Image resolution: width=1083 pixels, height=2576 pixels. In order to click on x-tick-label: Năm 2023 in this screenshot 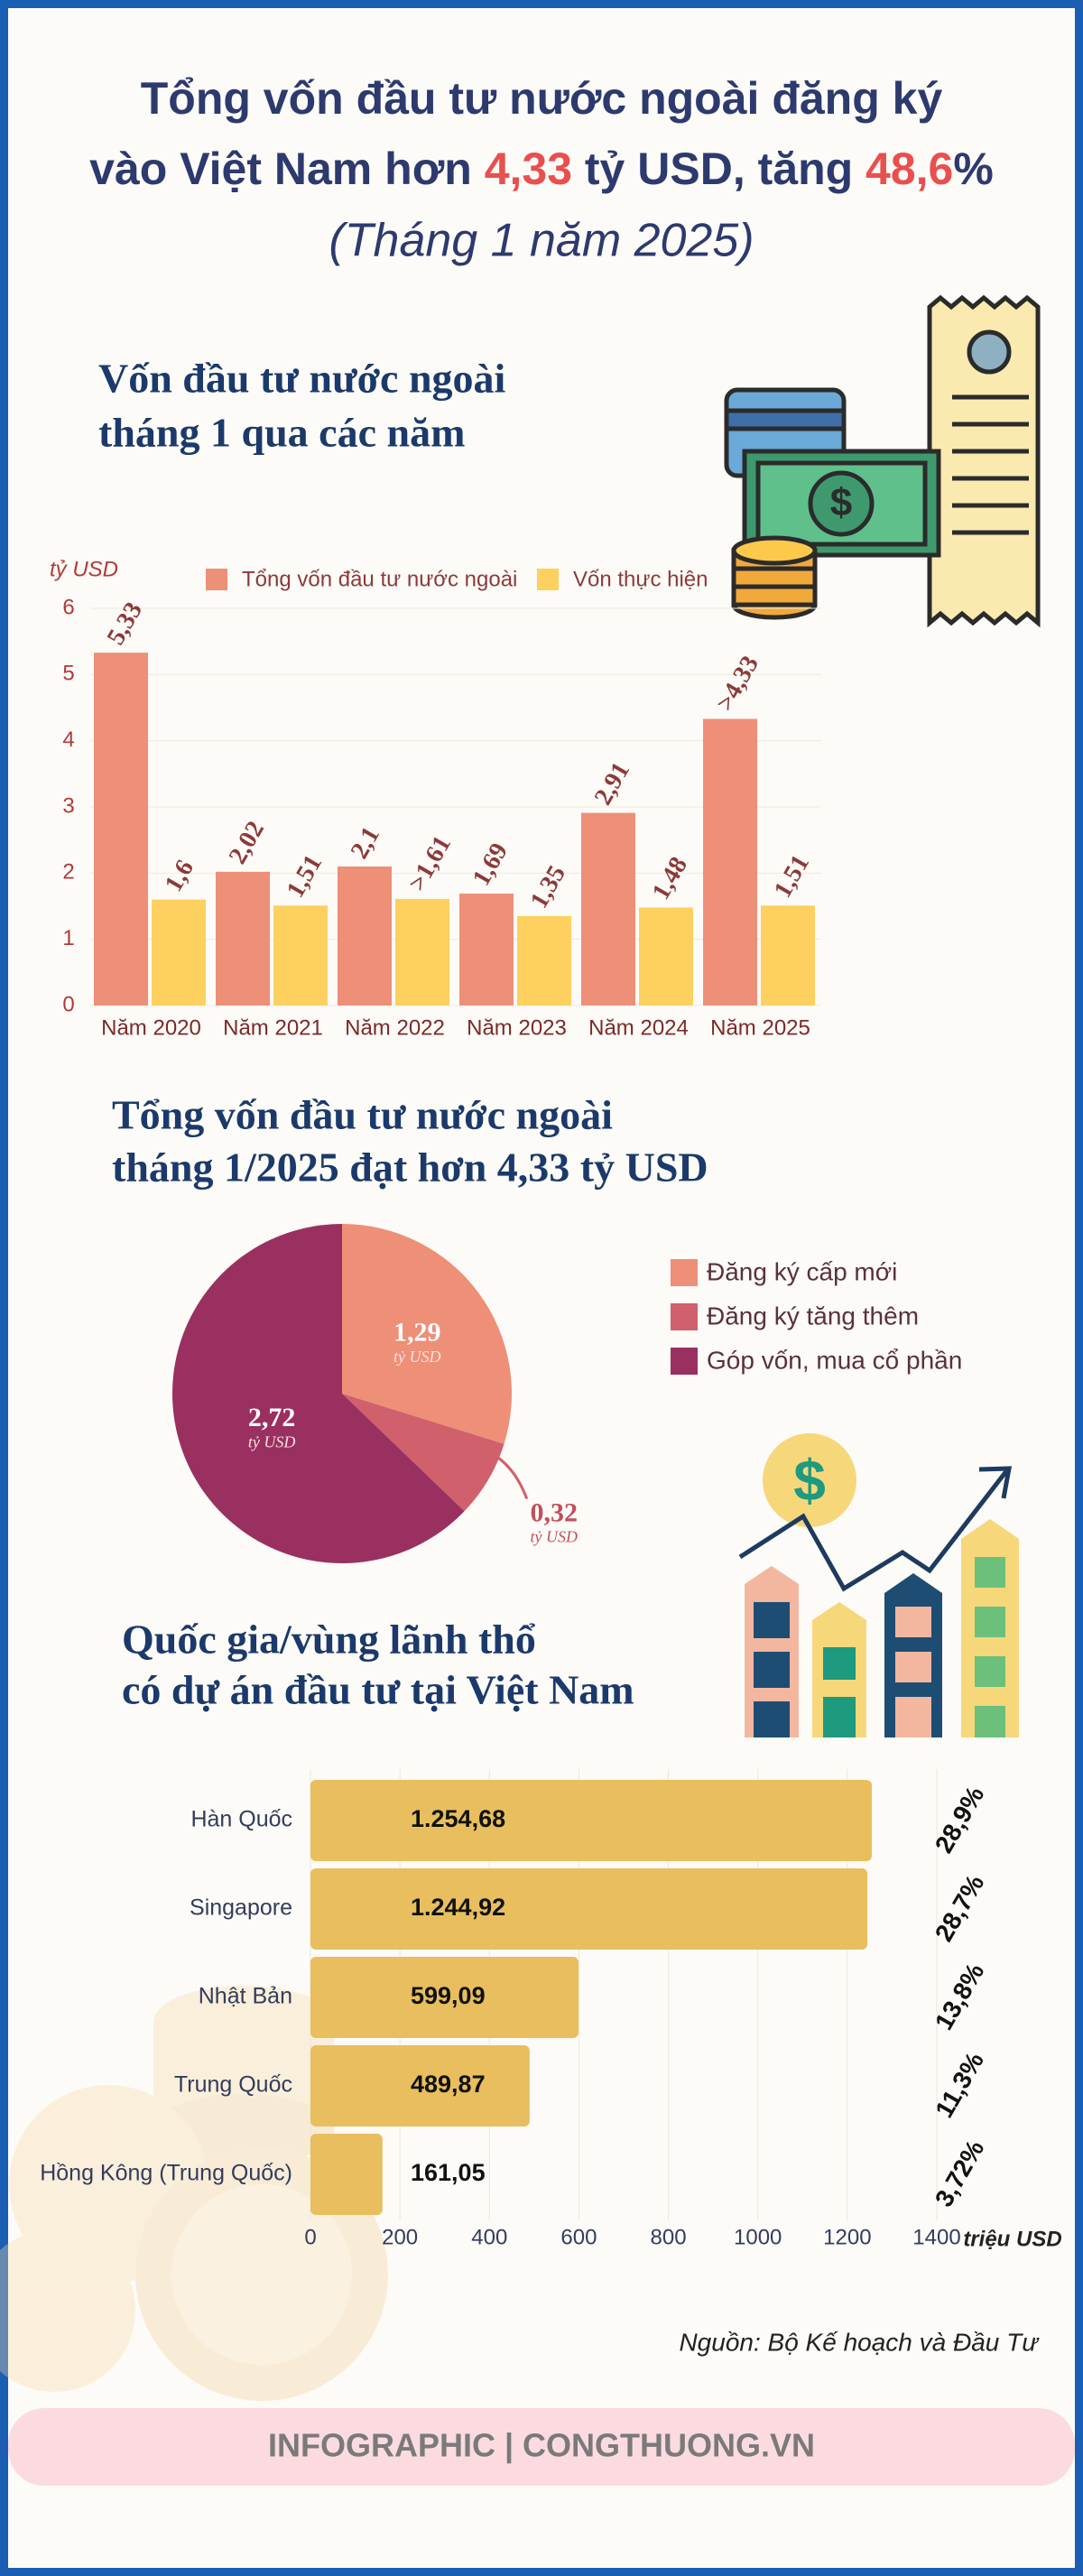, I will do `click(517, 1027)`.